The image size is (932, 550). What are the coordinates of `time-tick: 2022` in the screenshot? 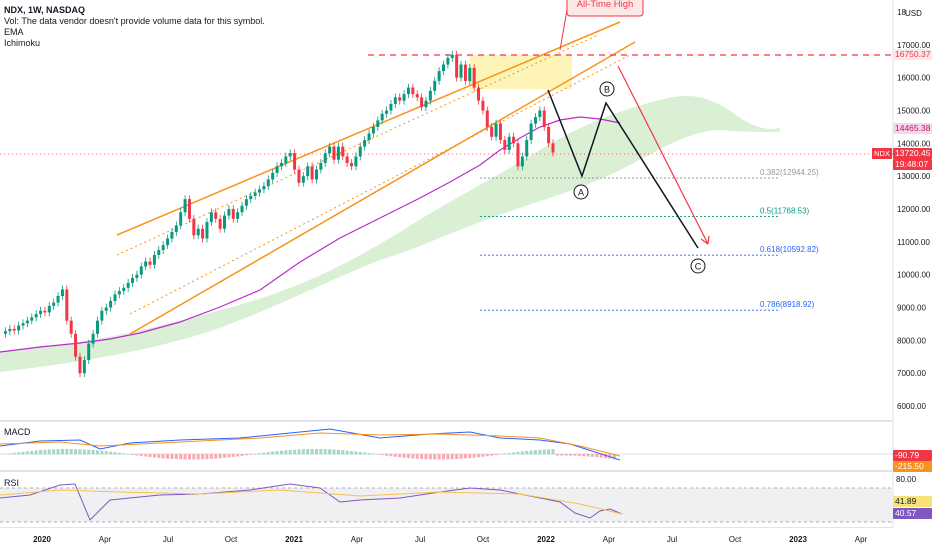 It's located at (546, 539).